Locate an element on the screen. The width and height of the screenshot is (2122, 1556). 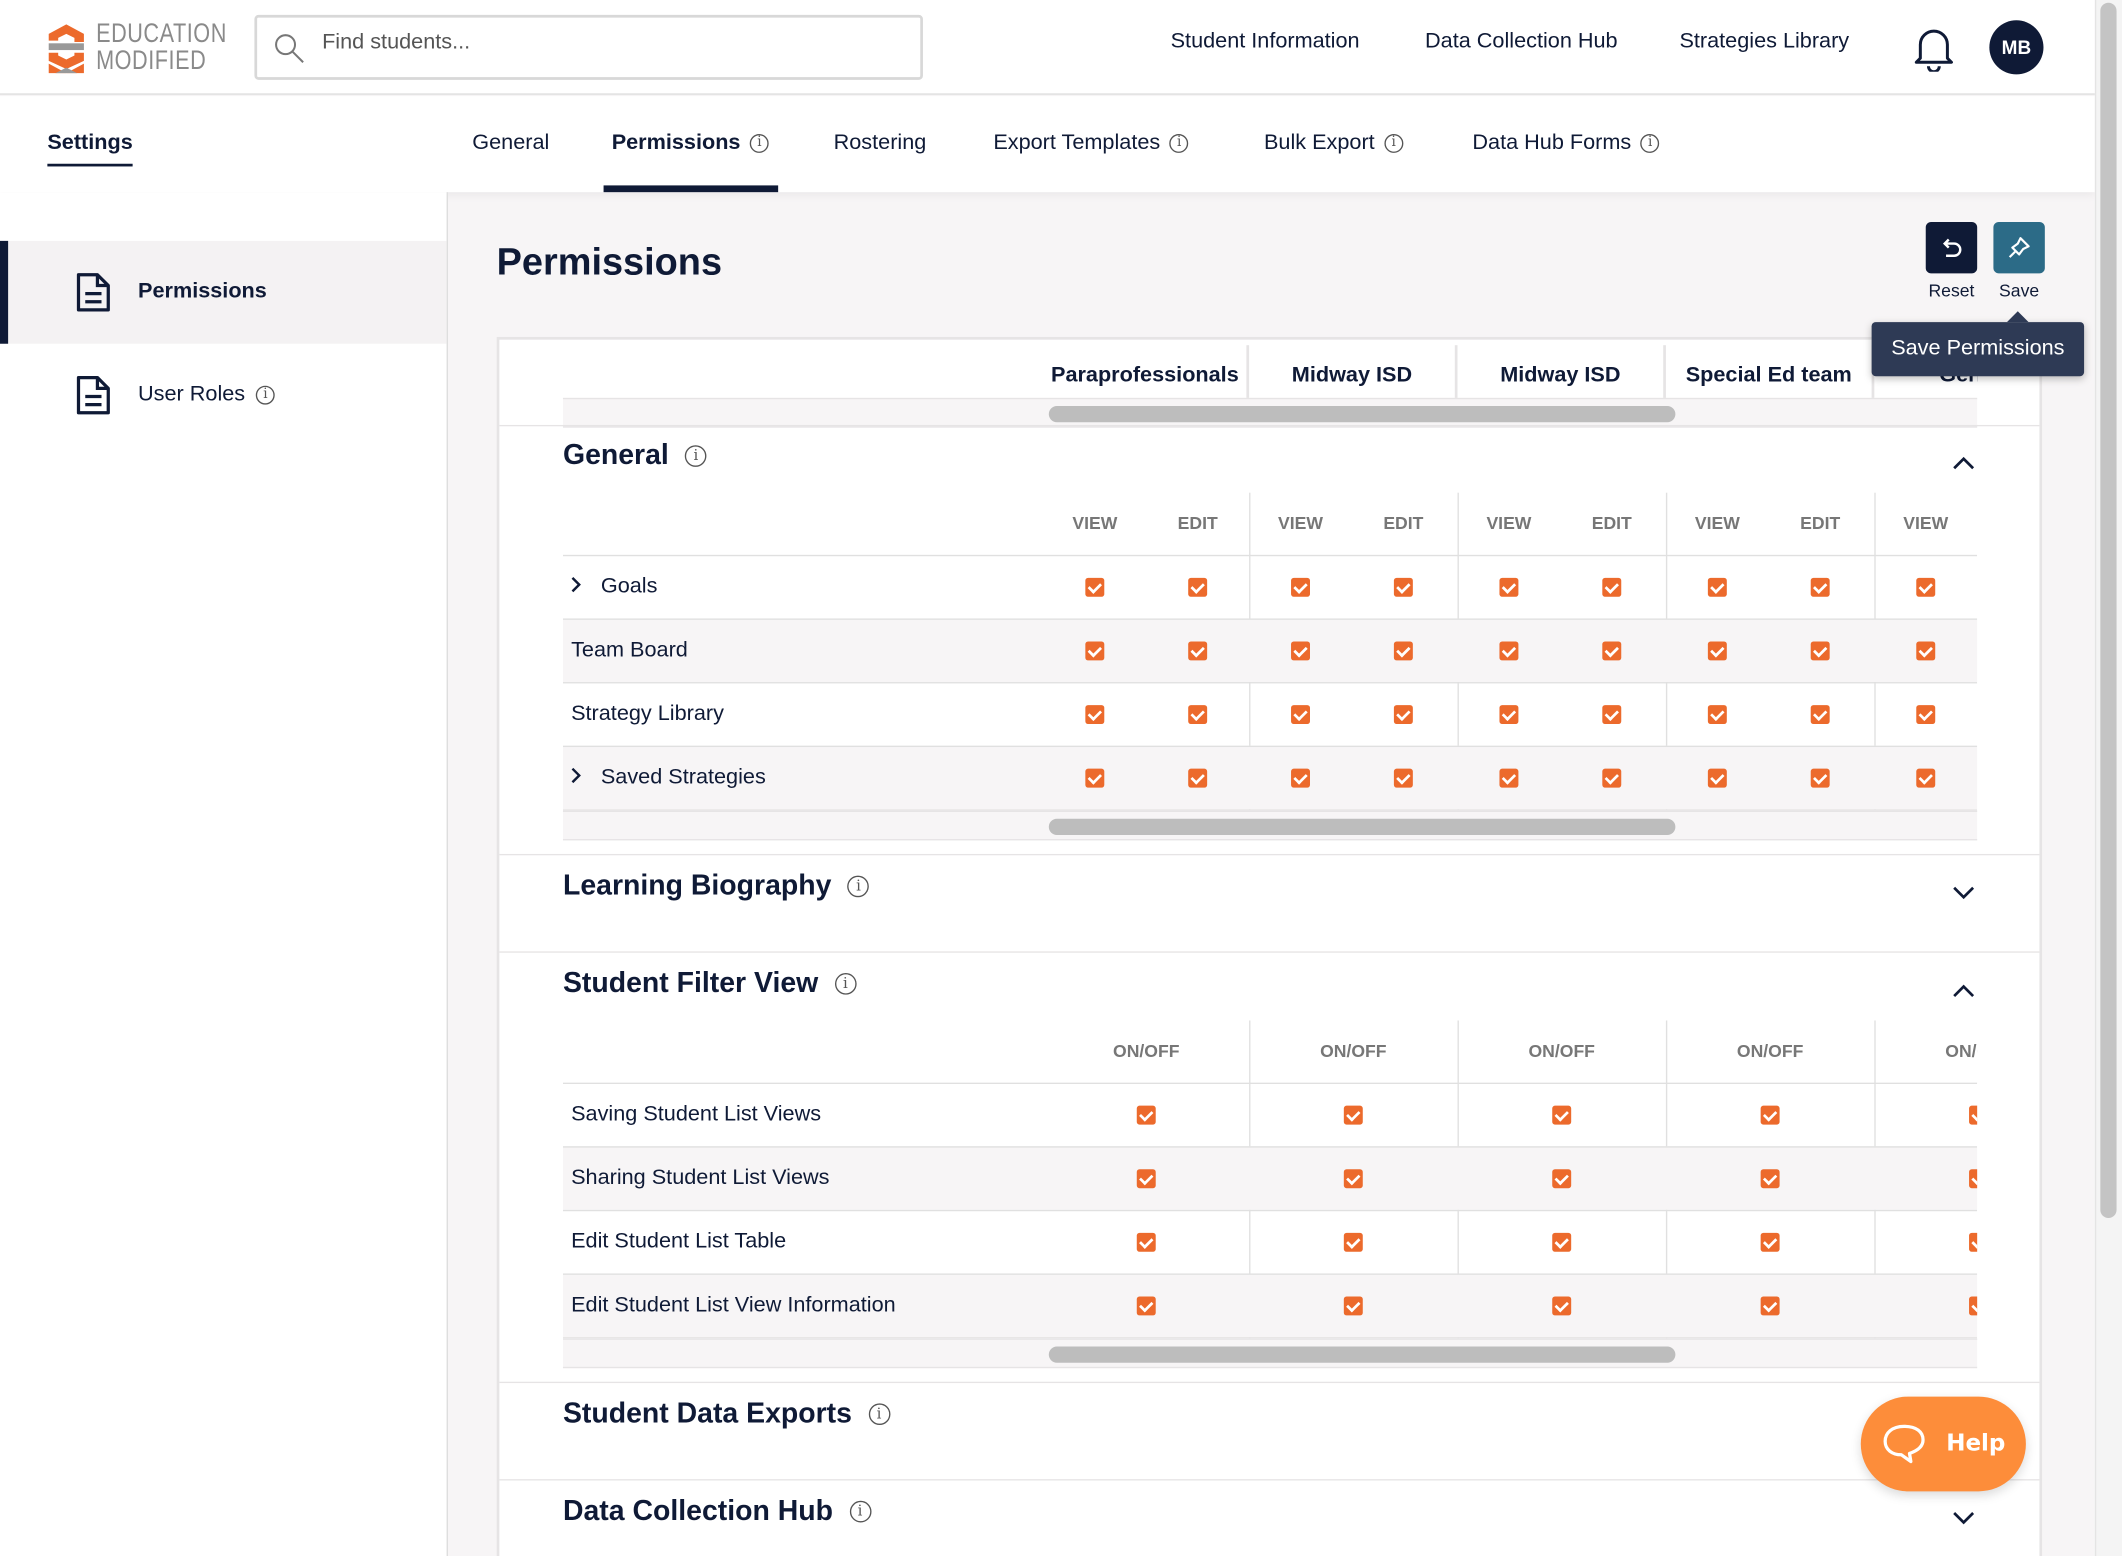
help-button: Help is located at coordinates (1943, 1444).